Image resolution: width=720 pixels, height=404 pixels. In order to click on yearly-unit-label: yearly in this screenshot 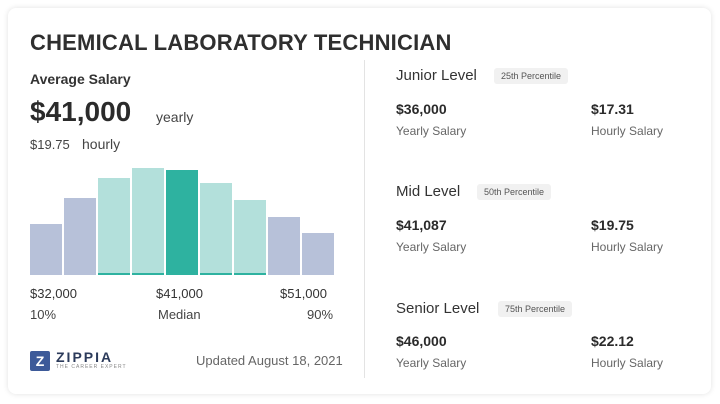, I will do `click(175, 117)`.